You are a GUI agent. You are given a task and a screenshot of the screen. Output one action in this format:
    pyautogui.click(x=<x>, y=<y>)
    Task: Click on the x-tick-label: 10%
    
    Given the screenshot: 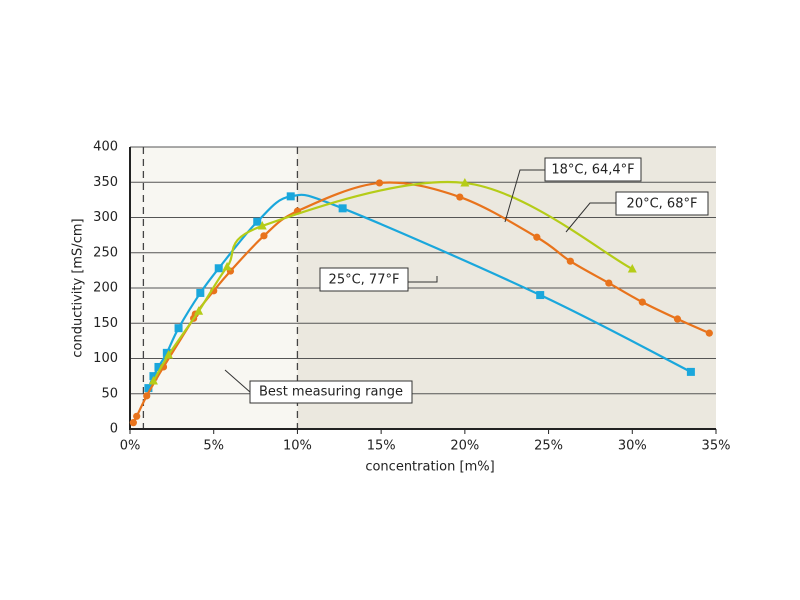 What is the action you would take?
    pyautogui.click(x=297, y=446)
    